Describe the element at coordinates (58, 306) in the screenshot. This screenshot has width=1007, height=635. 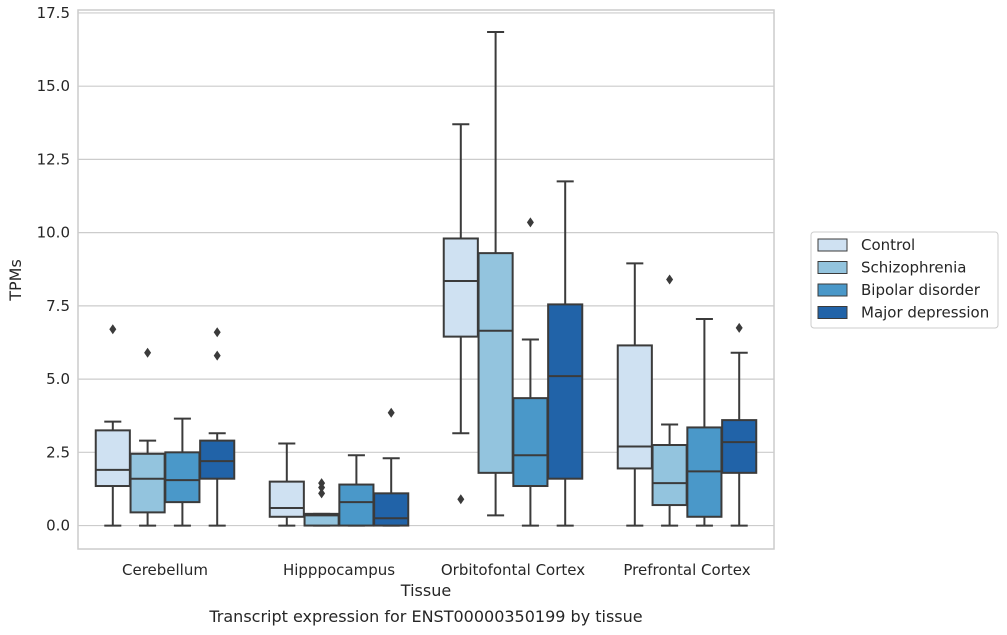
I see `y-tick-label: 7.5` at that location.